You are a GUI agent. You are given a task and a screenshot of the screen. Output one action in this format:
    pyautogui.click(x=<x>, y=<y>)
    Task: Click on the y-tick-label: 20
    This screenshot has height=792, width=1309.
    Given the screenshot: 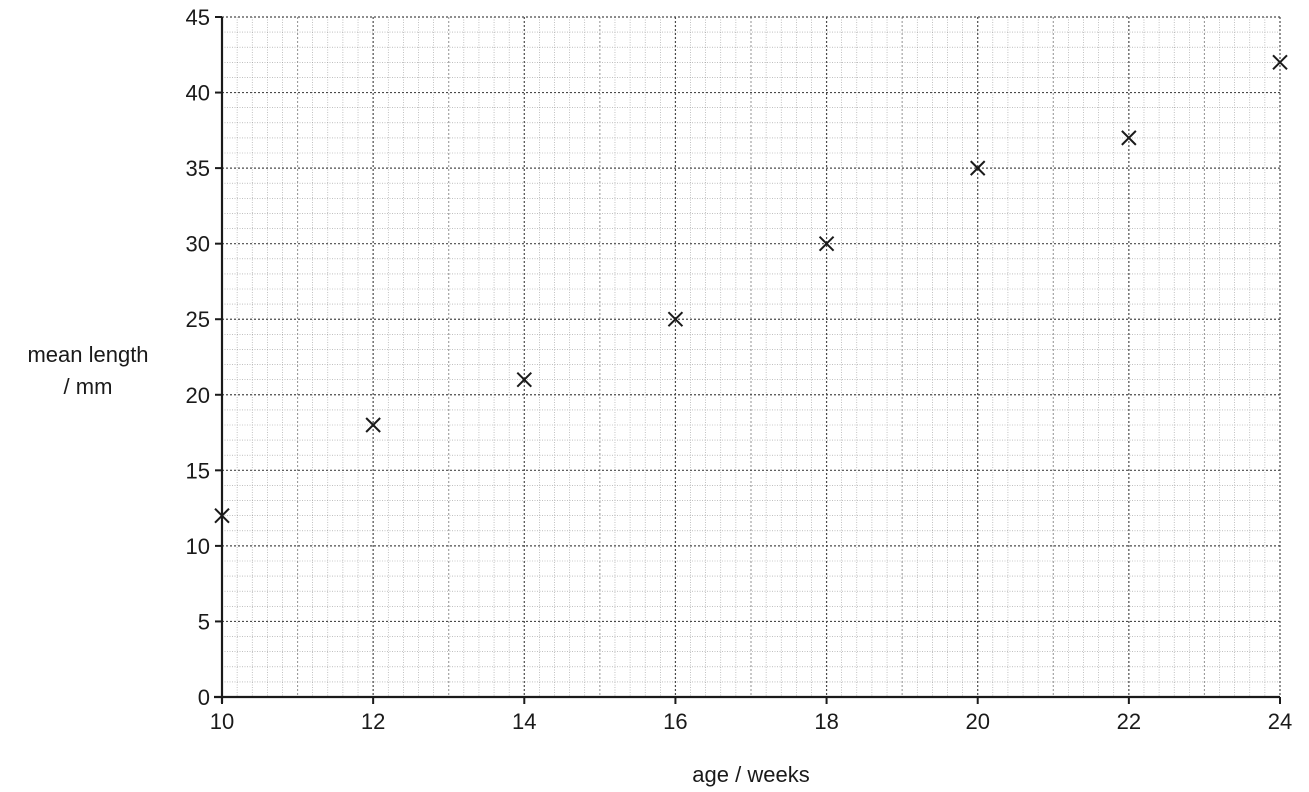 What is the action you would take?
    pyautogui.click(x=198, y=395)
    